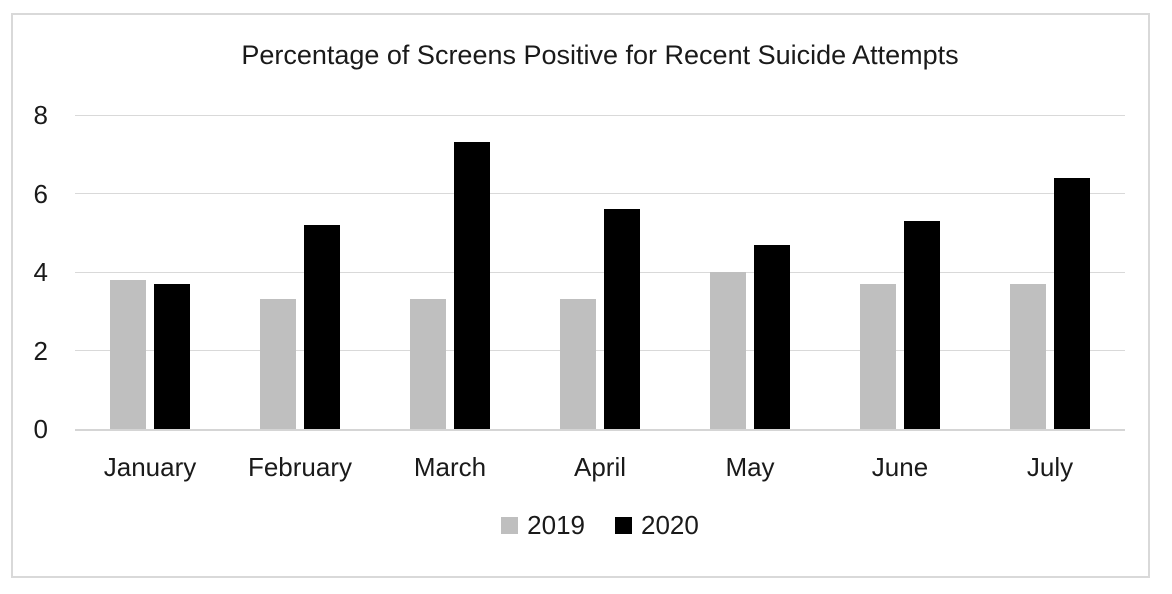  Describe the element at coordinates (322, 326) in the screenshot. I see `bar-2020-february` at that location.